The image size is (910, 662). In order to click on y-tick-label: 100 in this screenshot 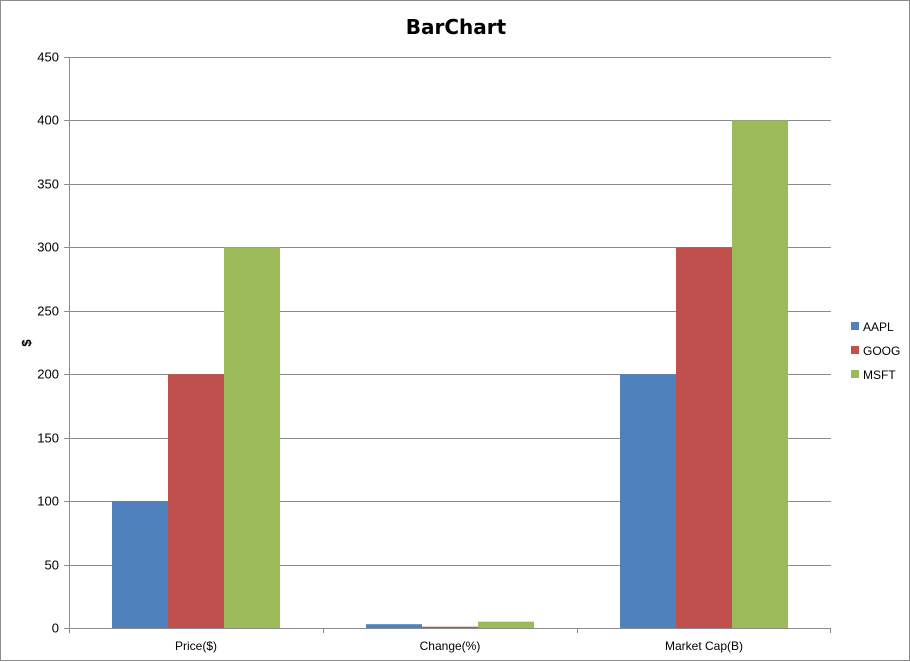, I will do `click(48, 501)`.